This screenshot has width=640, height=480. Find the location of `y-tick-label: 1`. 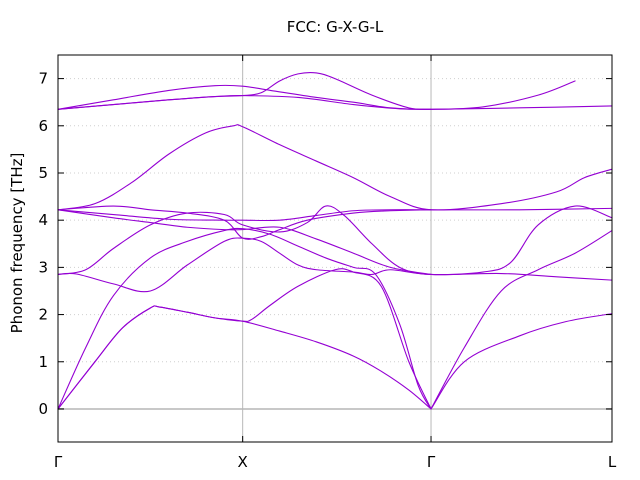

y-tick-label: 1 is located at coordinates (43, 362).